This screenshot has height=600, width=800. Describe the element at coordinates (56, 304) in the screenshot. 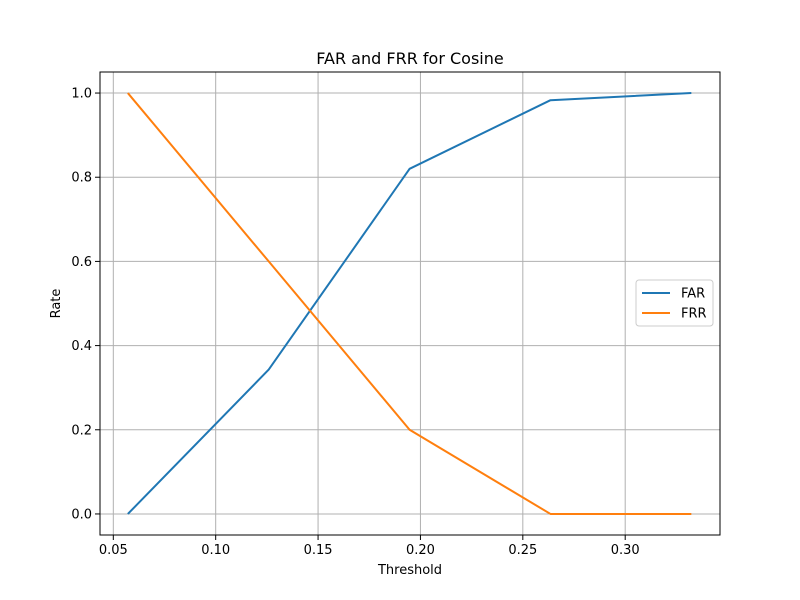

I see `y-axis-label: Rate` at that location.